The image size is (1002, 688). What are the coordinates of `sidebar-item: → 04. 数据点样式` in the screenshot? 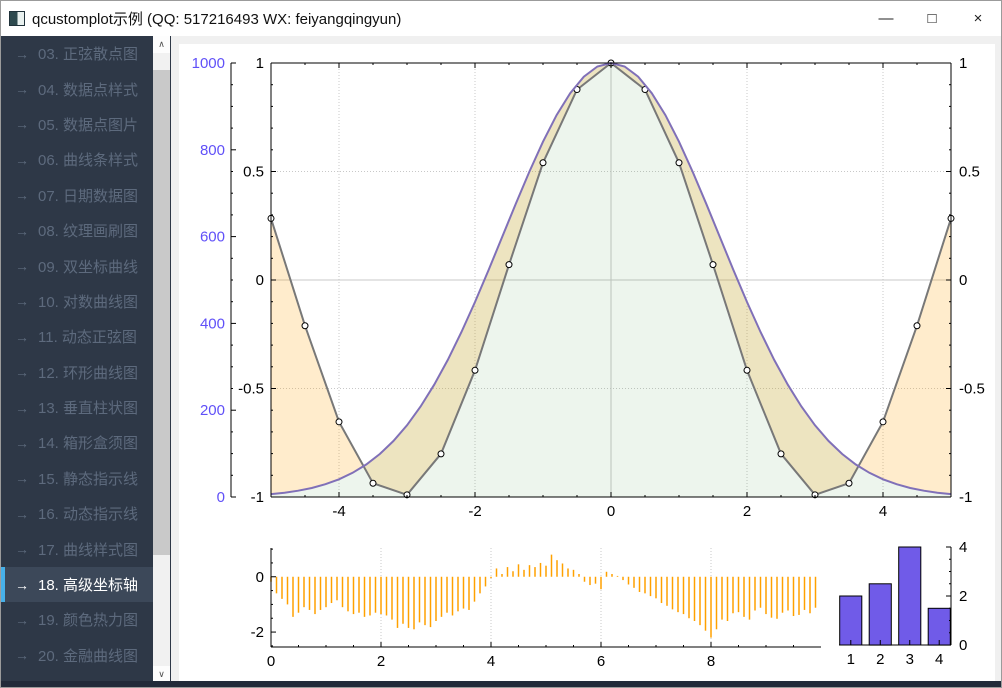 It's located at (77, 88).